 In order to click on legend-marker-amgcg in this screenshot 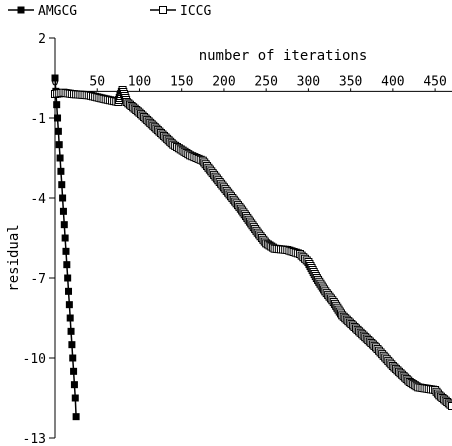, I will do `click(21, 10)`.